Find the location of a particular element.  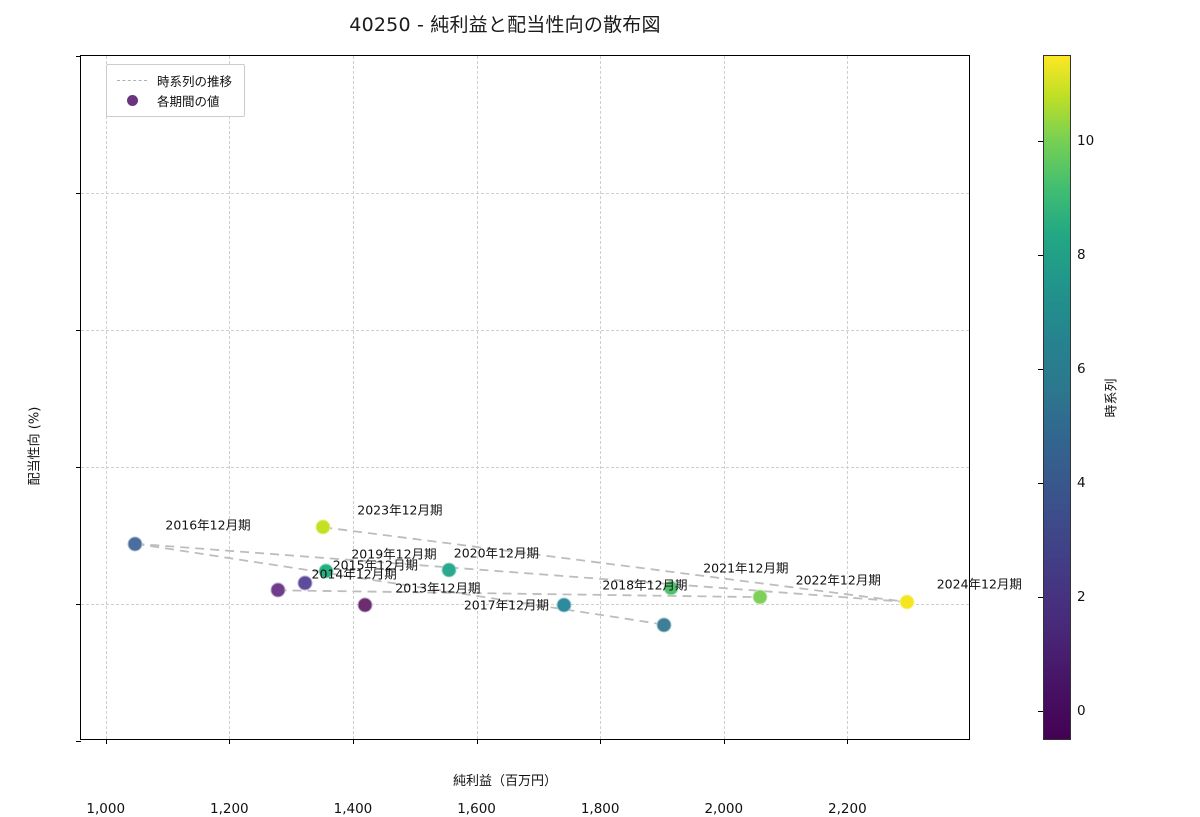

data-point-label: 2018年12月期 is located at coordinates (645, 585).